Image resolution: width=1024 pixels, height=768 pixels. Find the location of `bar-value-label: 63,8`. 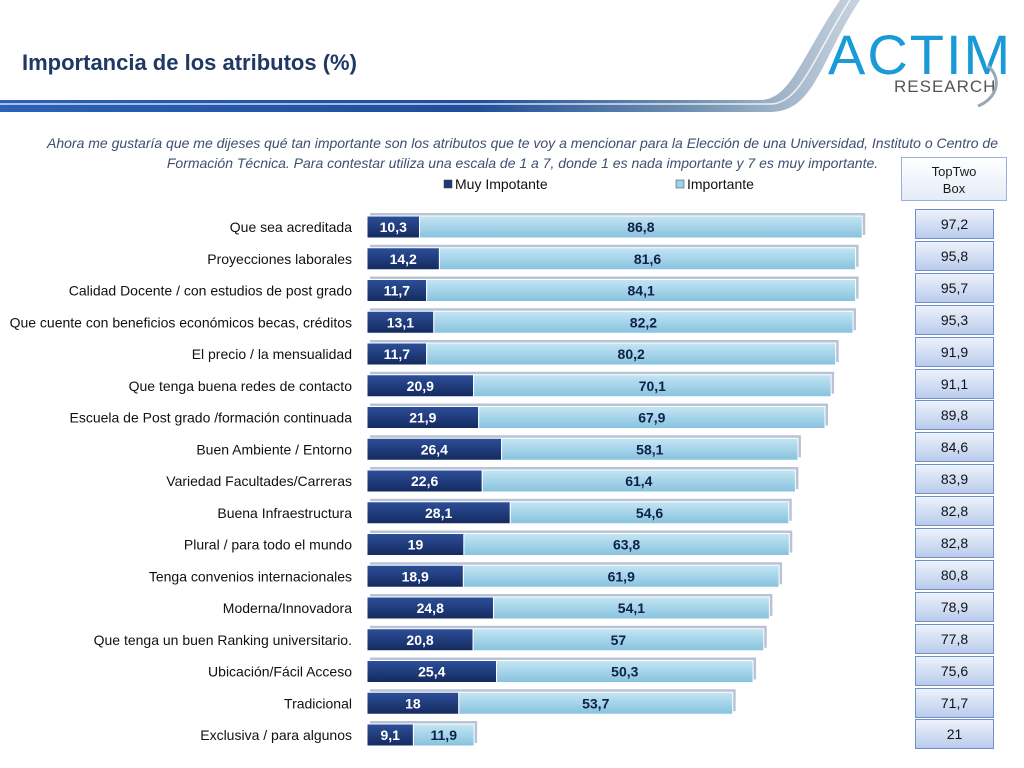

bar-value-label: 63,8 is located at coordinates (626, 545).